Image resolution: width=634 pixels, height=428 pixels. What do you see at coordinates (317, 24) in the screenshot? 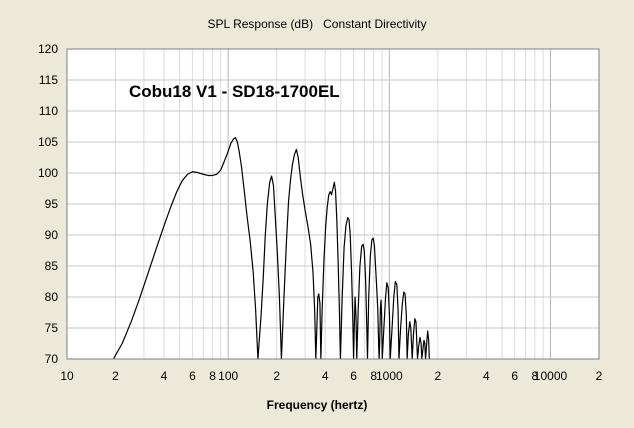
I see `chart-title: SPL Response (dB) Constant Directivity` at bounding box center [317, 24].